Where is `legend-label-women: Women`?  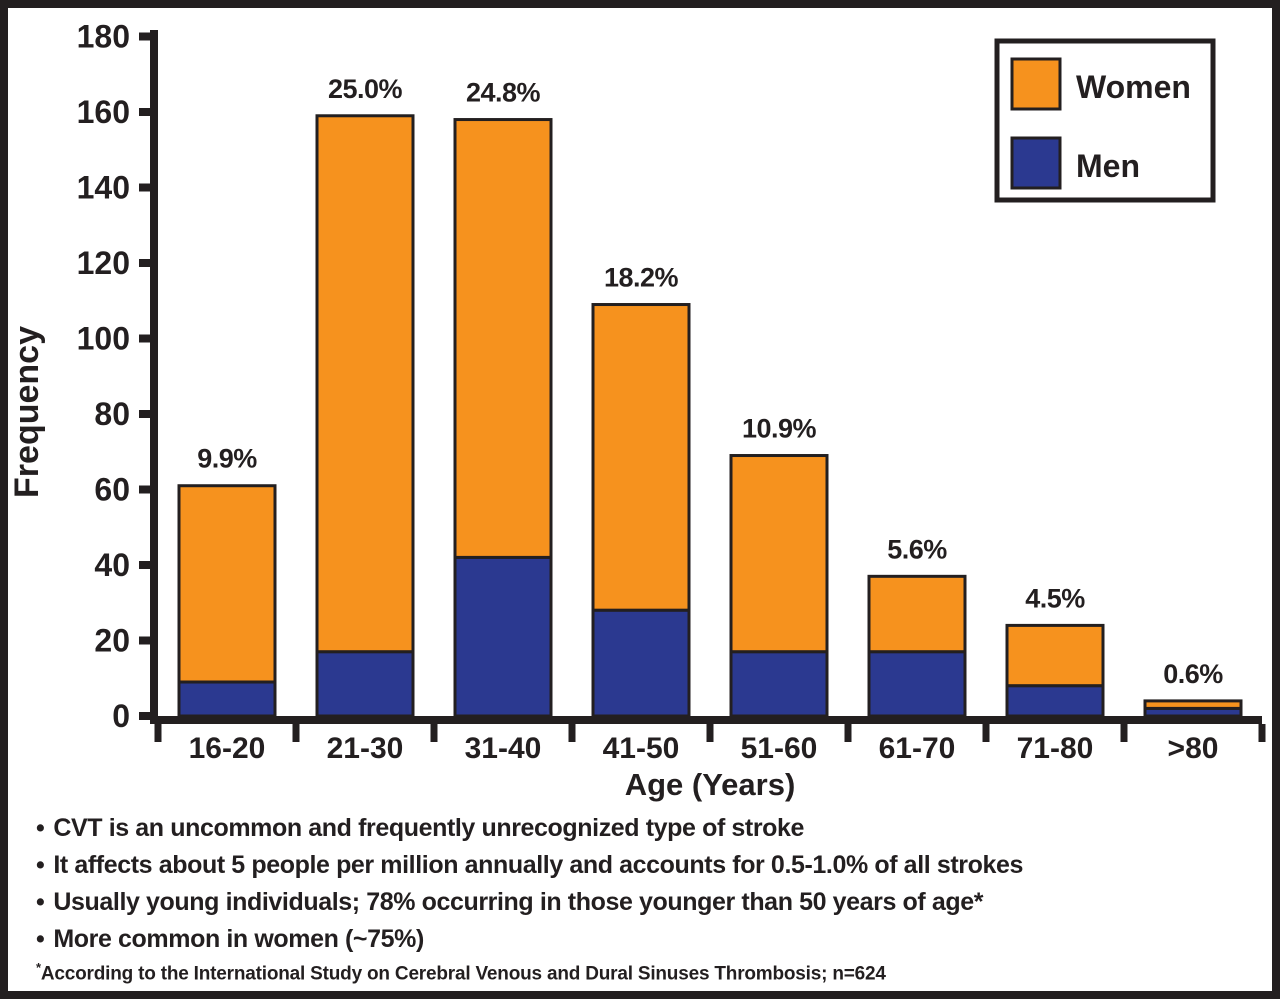
legend-label-women: Women is located at coordinates (1133, 87).